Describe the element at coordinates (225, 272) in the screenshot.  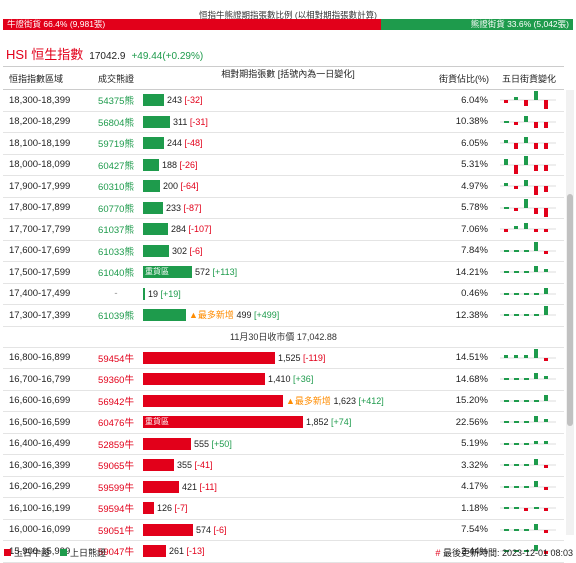
I see `count-change: [+113]` at that location.